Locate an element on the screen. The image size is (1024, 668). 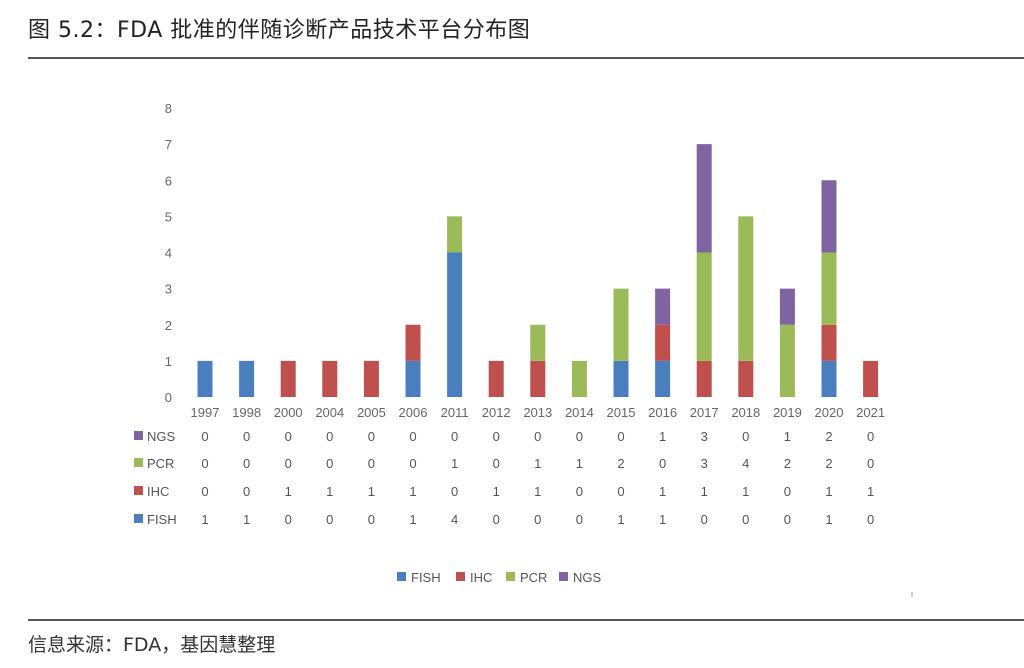
y-tick-label: 8 is located at coordinates (168, 108).